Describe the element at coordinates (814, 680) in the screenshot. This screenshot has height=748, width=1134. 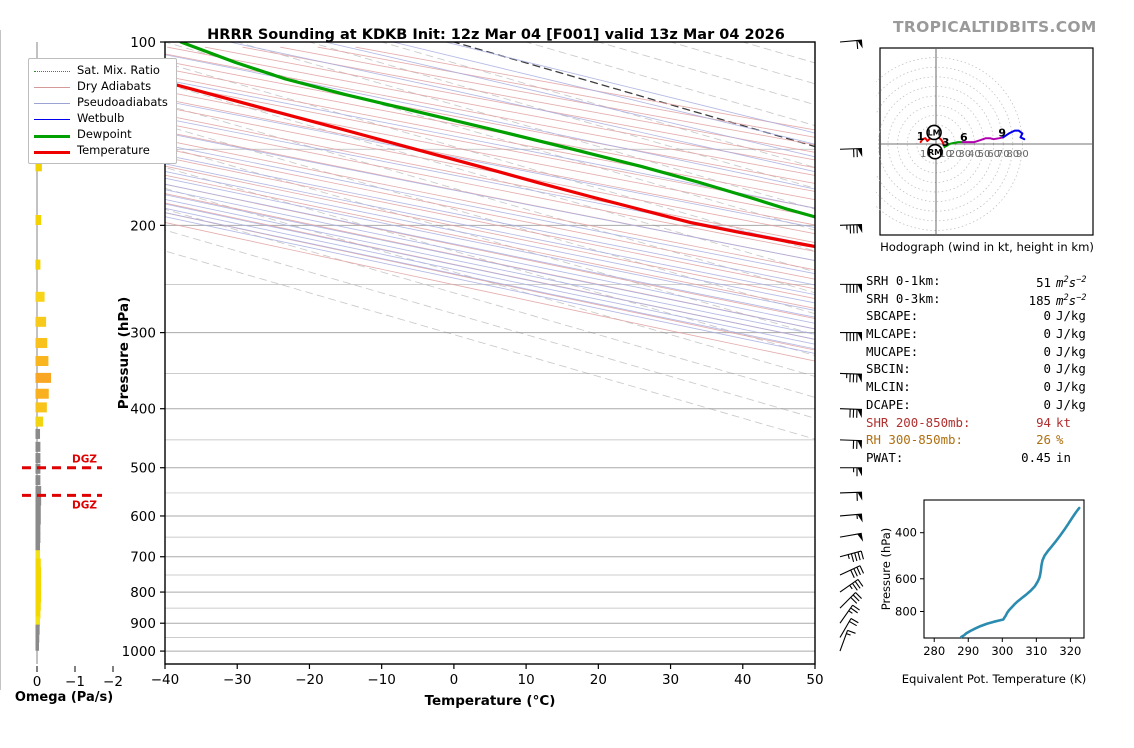
I see `svg-text: 50` at that location.